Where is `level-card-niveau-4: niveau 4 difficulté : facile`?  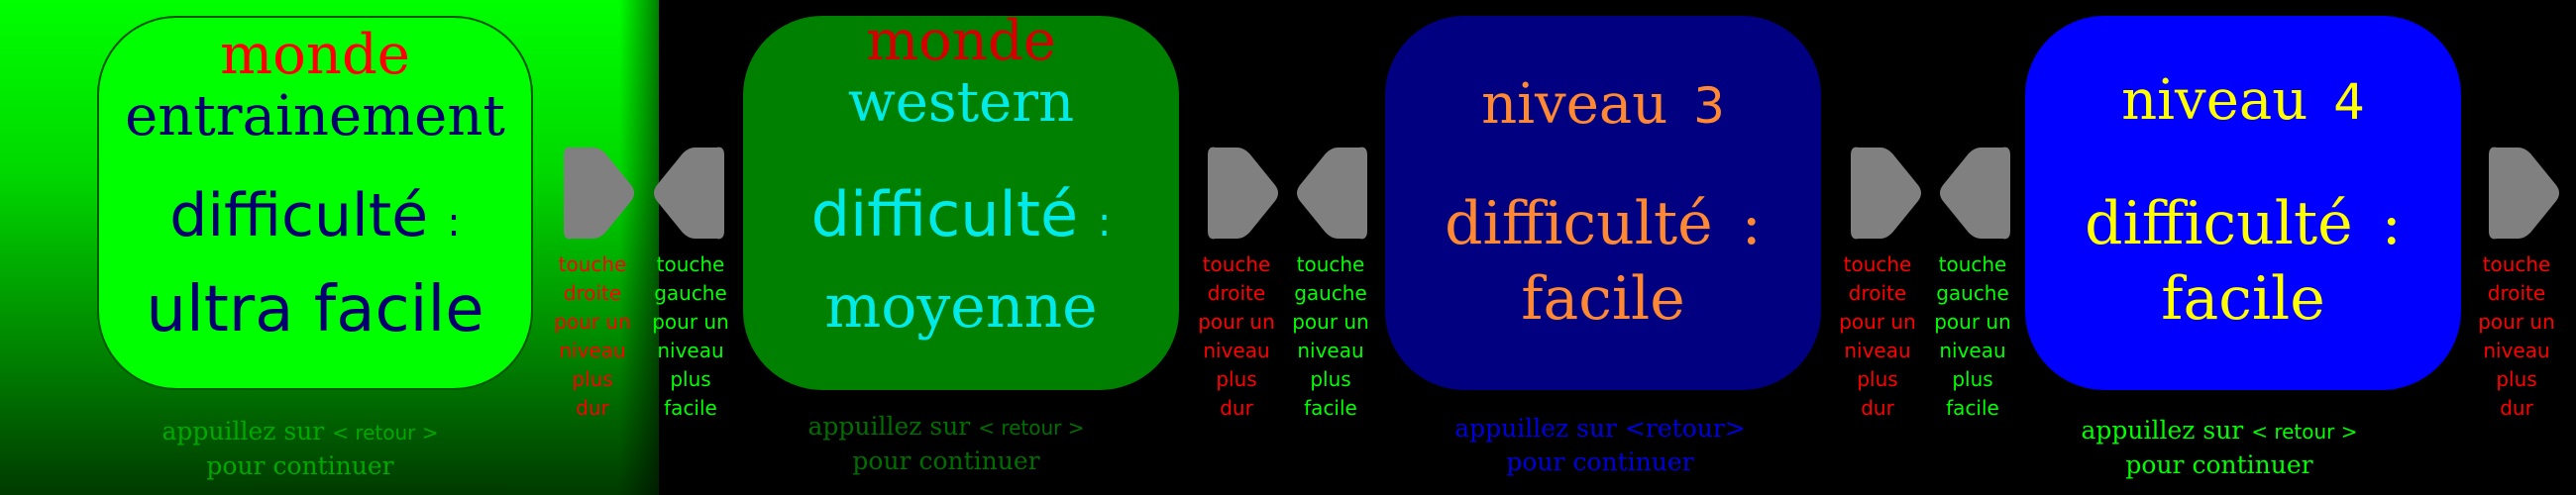
level-card-niveau-4: niveau 4 difficulté : facile is located at coordinates (2243, 203).